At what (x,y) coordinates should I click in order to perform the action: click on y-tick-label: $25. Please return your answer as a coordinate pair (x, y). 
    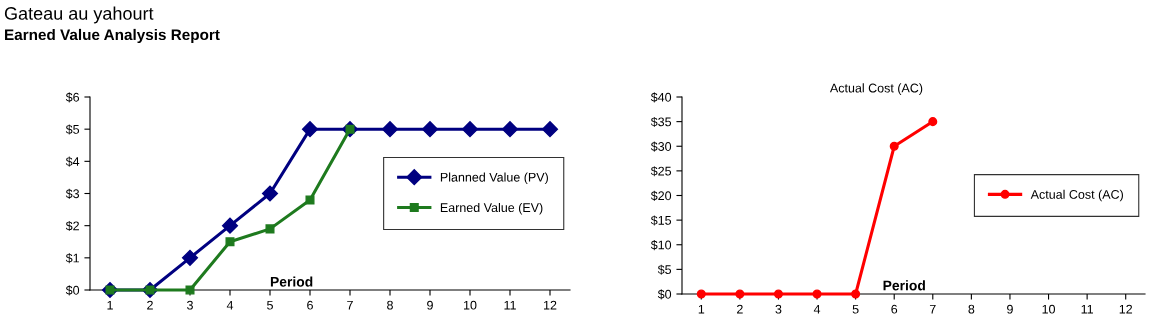
    Looking at the image, I should click on (661, 171).